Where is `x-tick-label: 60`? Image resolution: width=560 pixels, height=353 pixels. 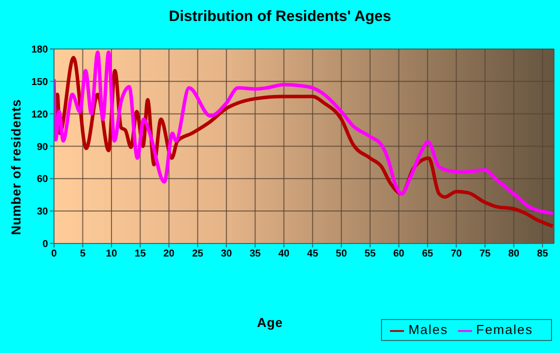
x-tick-label: 60 is located at coordinates (399, 254).